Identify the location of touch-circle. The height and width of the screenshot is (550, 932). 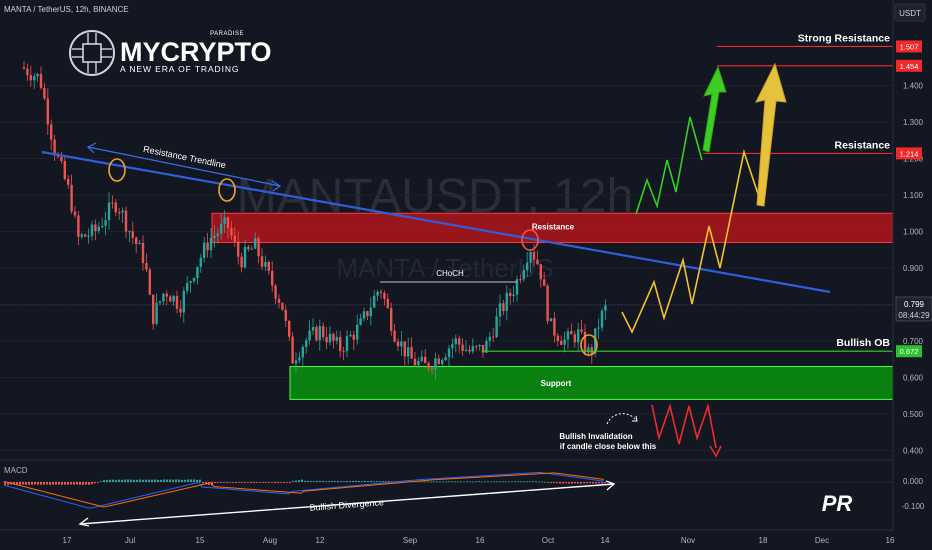
(530, 240).